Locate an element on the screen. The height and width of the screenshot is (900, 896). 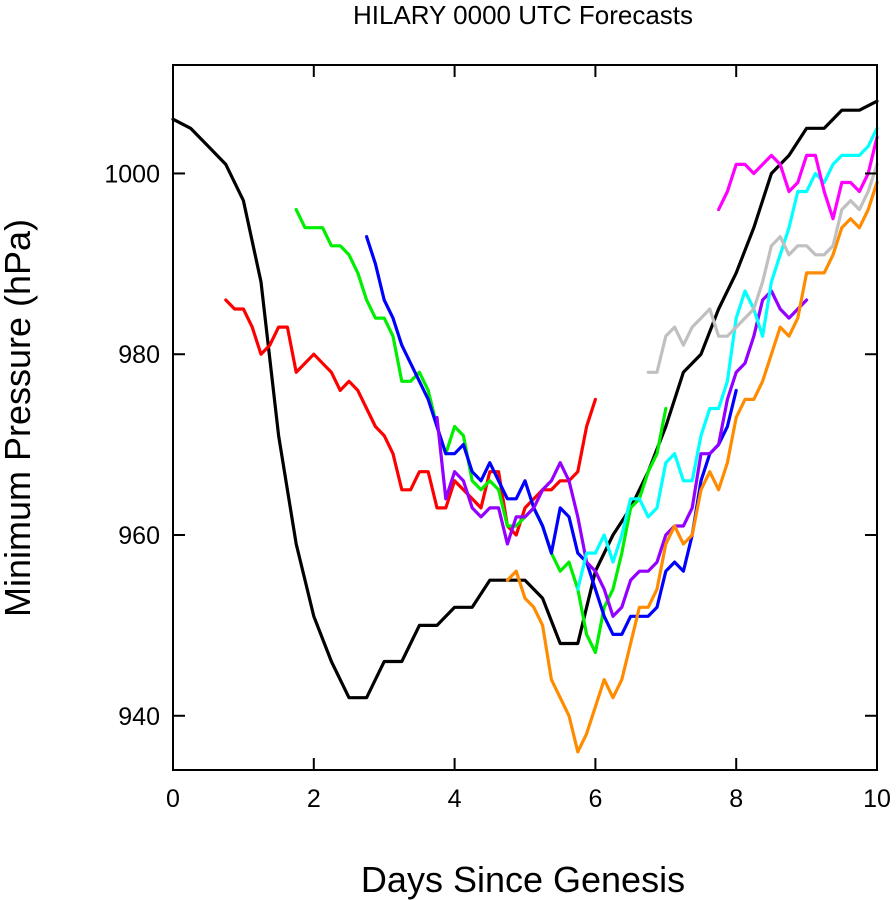
x-axis-label: Days Since Genesis is located at coordinates (523, 879).